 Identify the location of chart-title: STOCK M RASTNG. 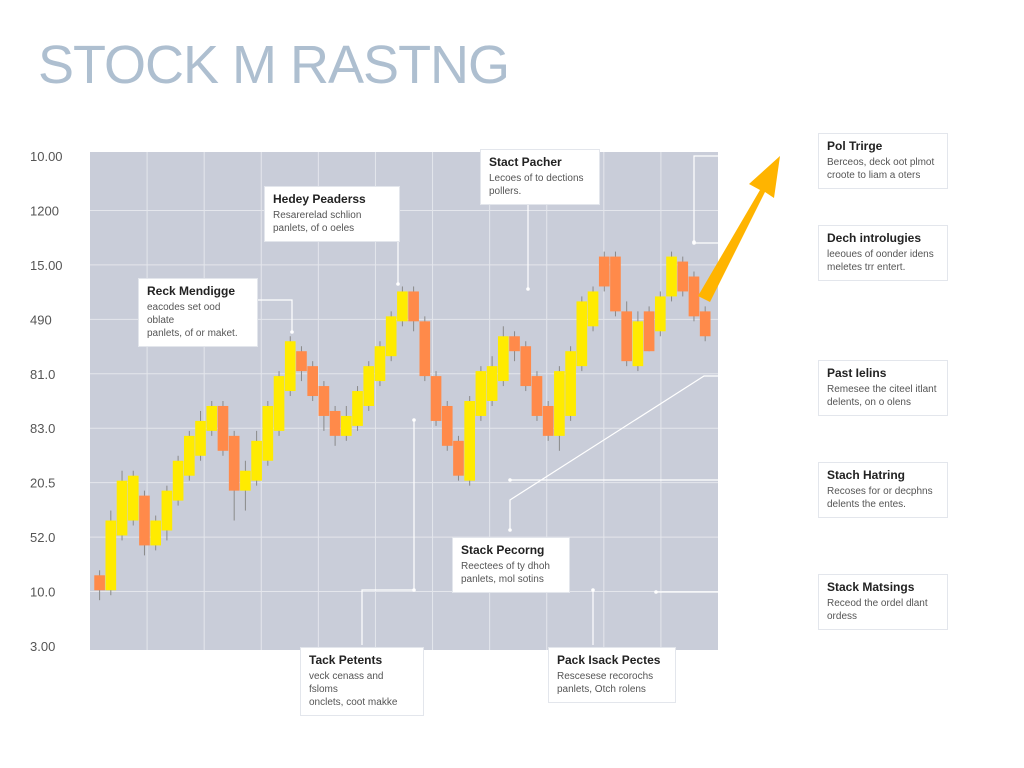
(274, 65).